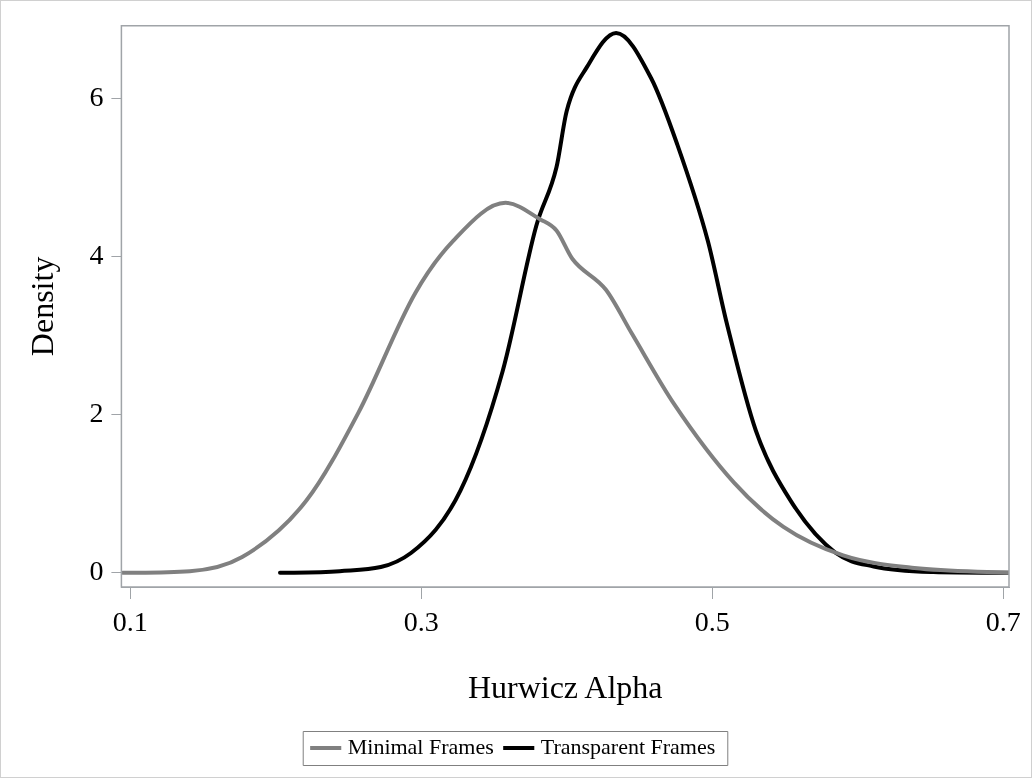 The width and height of the screenshot is (1032, 778). I want to click on x-axis-title: Hurwicz Alpha, so click(565, 687).